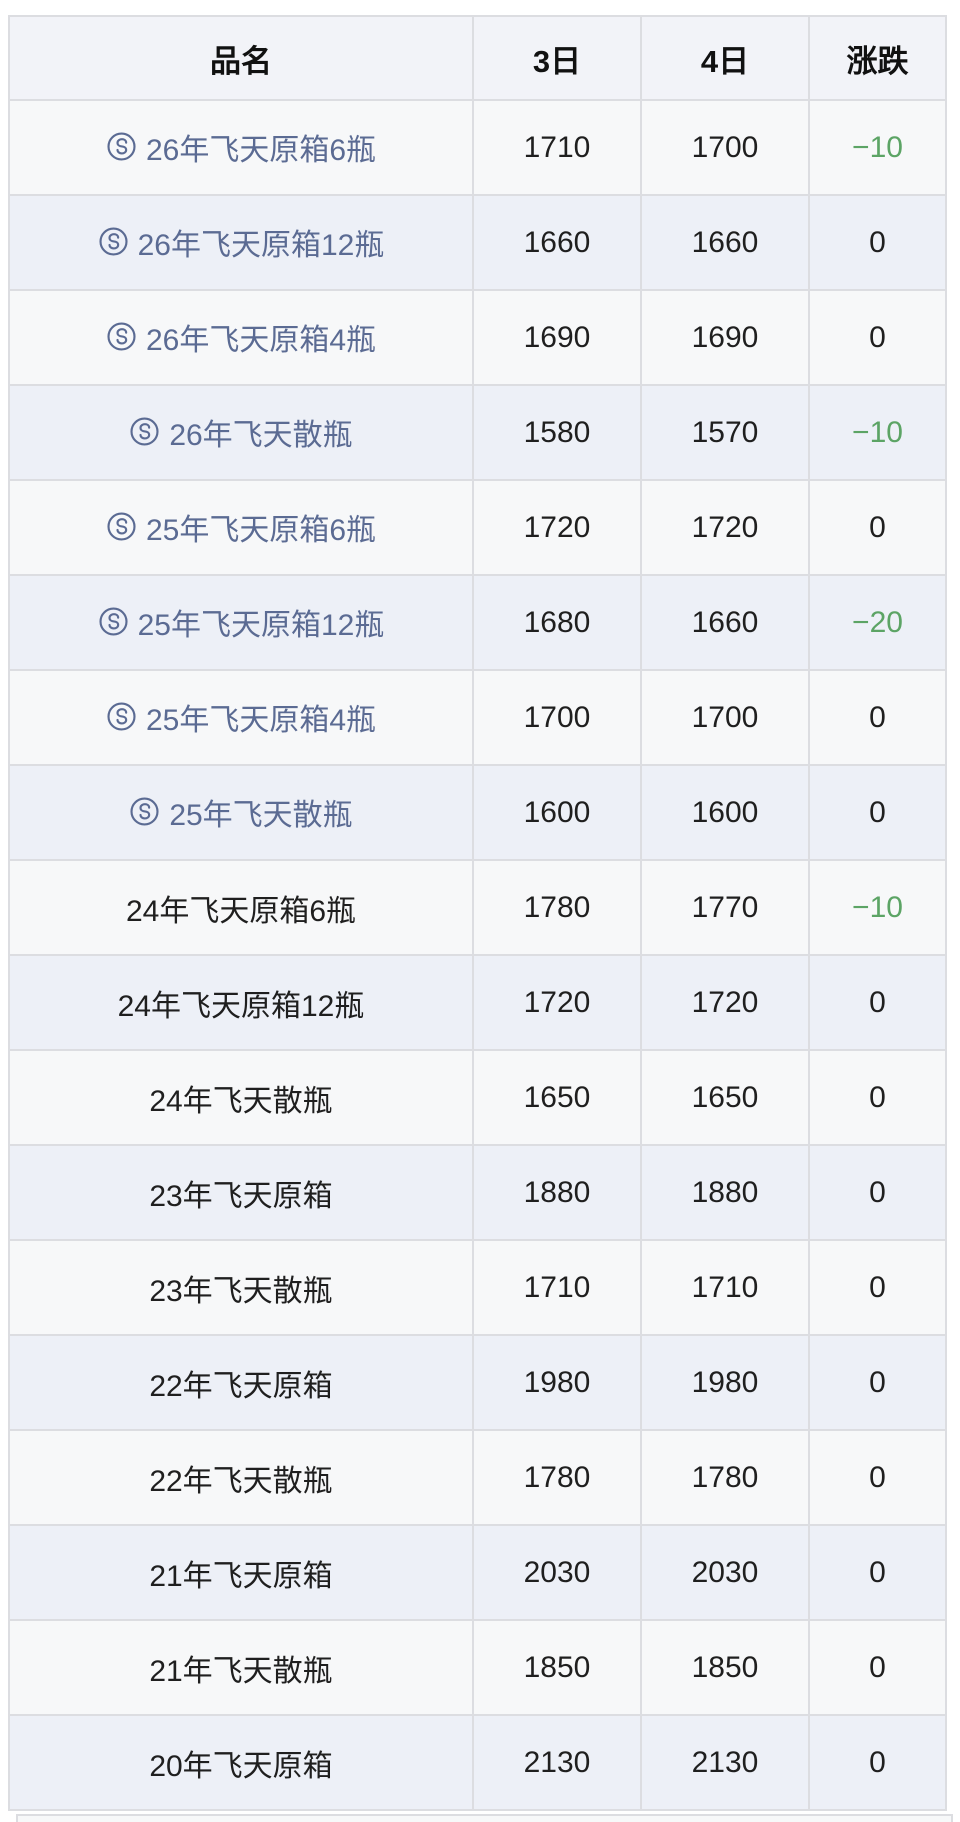 This screenshot has height=1822, width=960. Describe the element at coordinates (241, 911) in the screenshot. I see `product-name-label: 24年飞天原箱6瓶` at that location.